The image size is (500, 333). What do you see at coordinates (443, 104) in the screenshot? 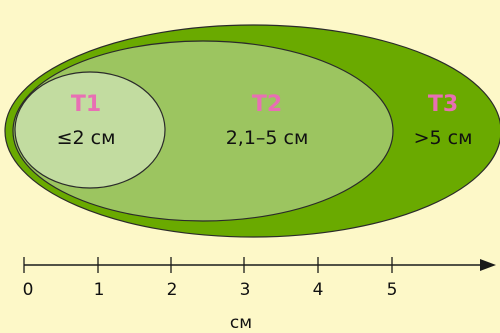
I see `t3-label: T3` at bounding box center [443, 104].